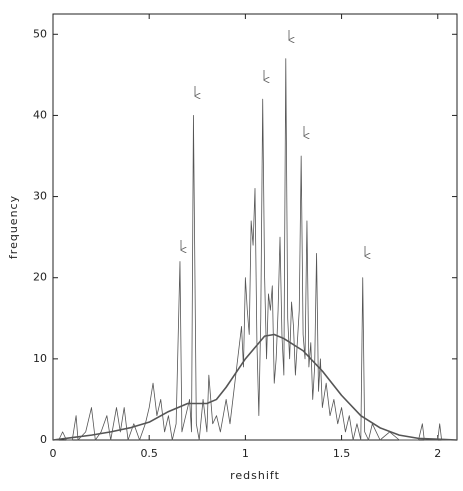  I want to click on y-tick-label: 0, so click(43, 439).